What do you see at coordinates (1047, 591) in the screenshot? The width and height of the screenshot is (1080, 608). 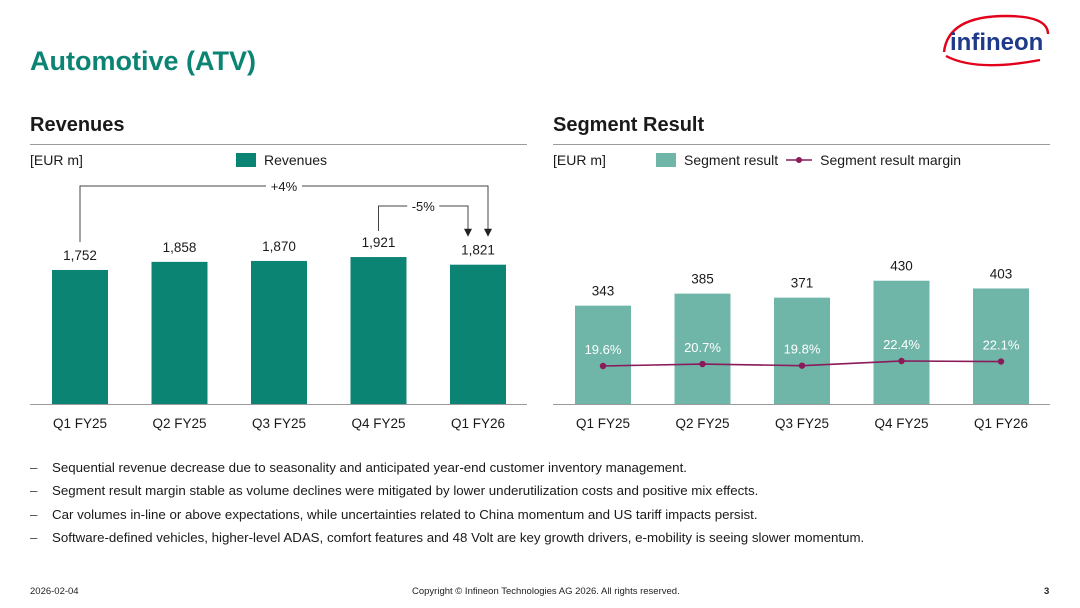 I see `footer-page-number: 3` at bounding box center [1047, 591].